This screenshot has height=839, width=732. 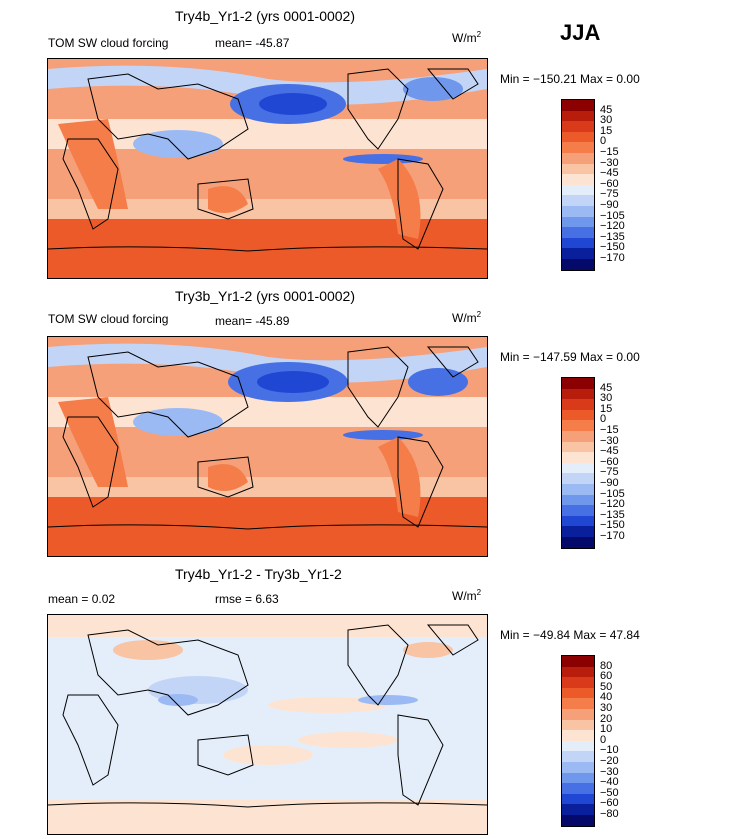 I want to click on panel3-colorbar, so click(x=578, y=741).